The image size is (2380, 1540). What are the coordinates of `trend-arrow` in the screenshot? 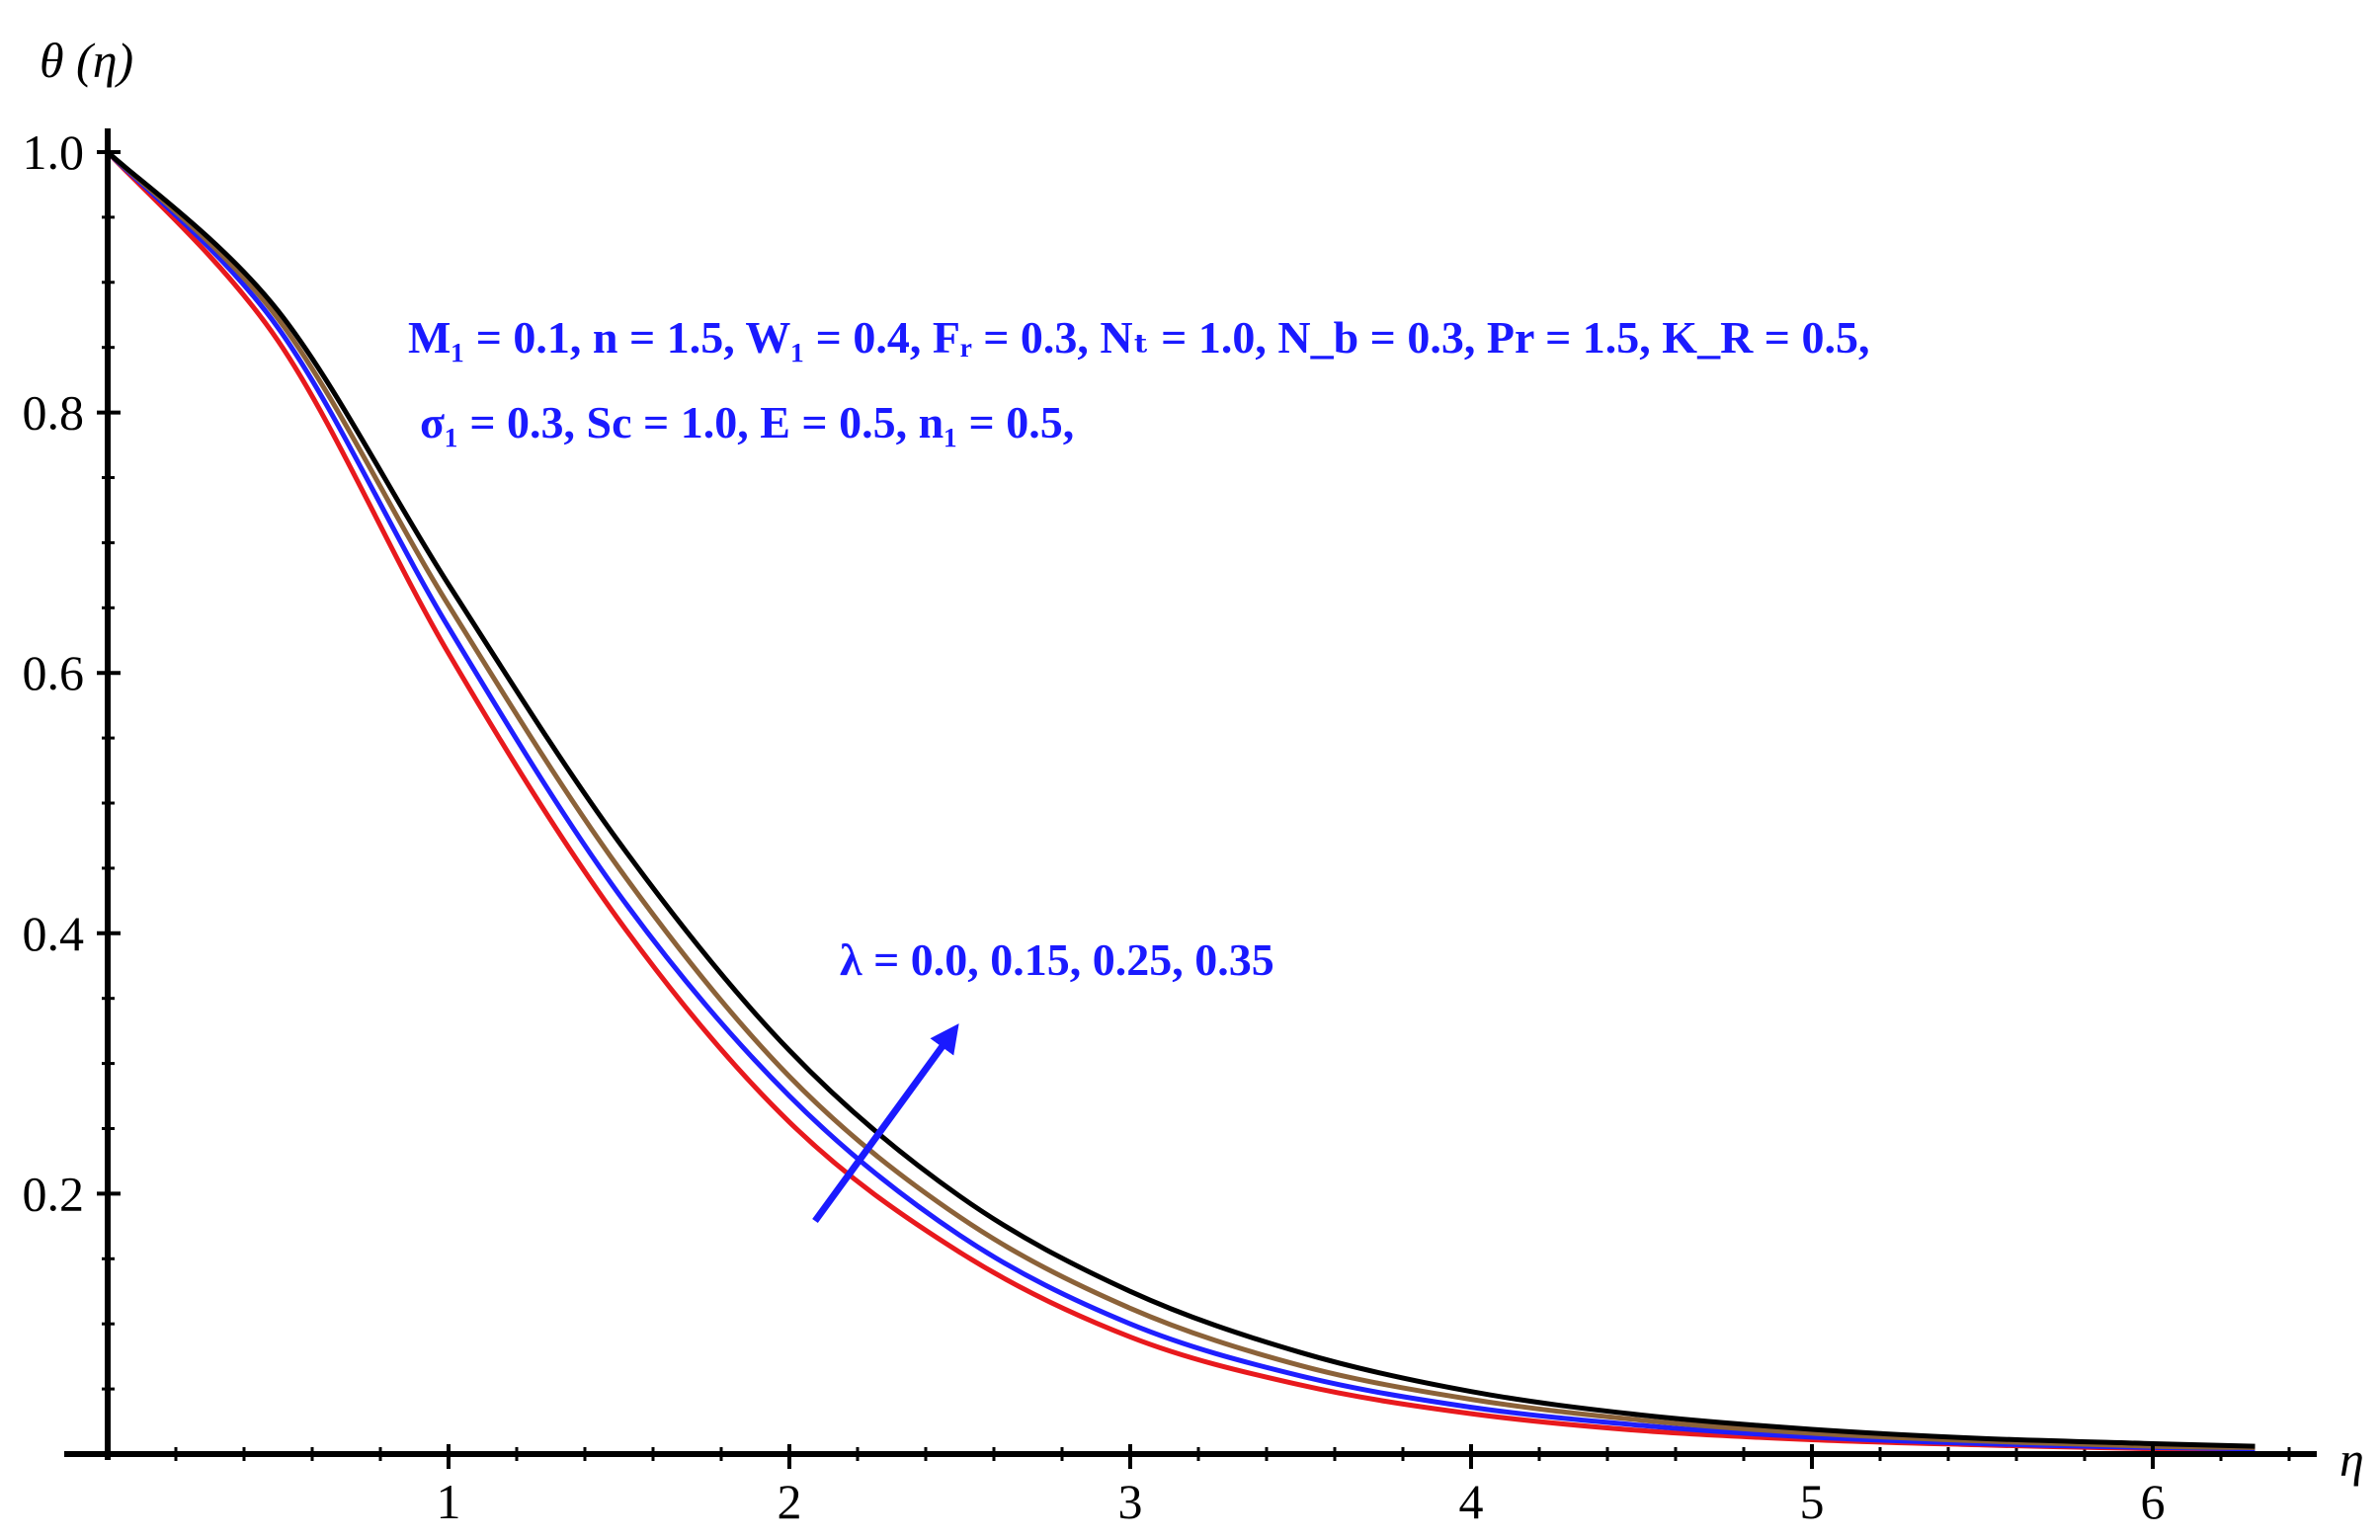 It's located at (885, 1123).